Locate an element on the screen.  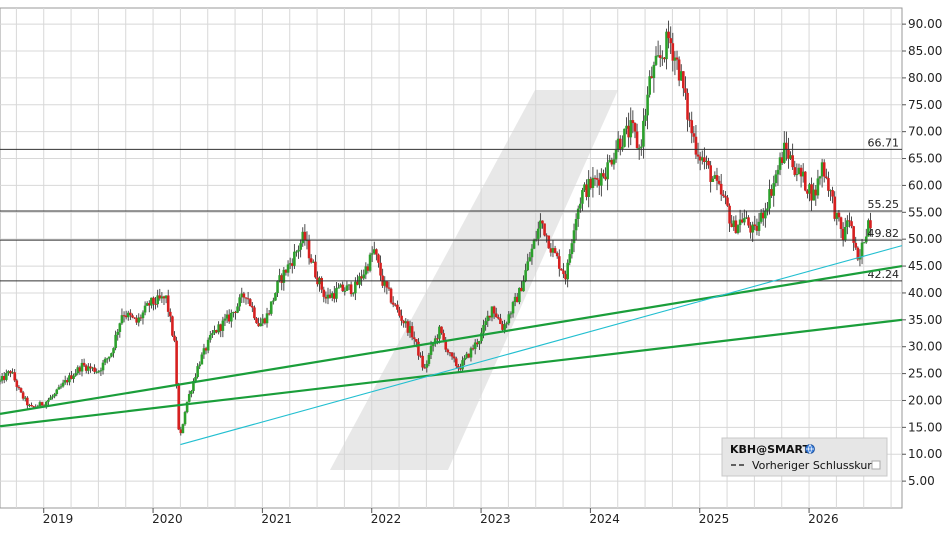
y-tick-label: 30.00 is located at coordinates (925, 347).